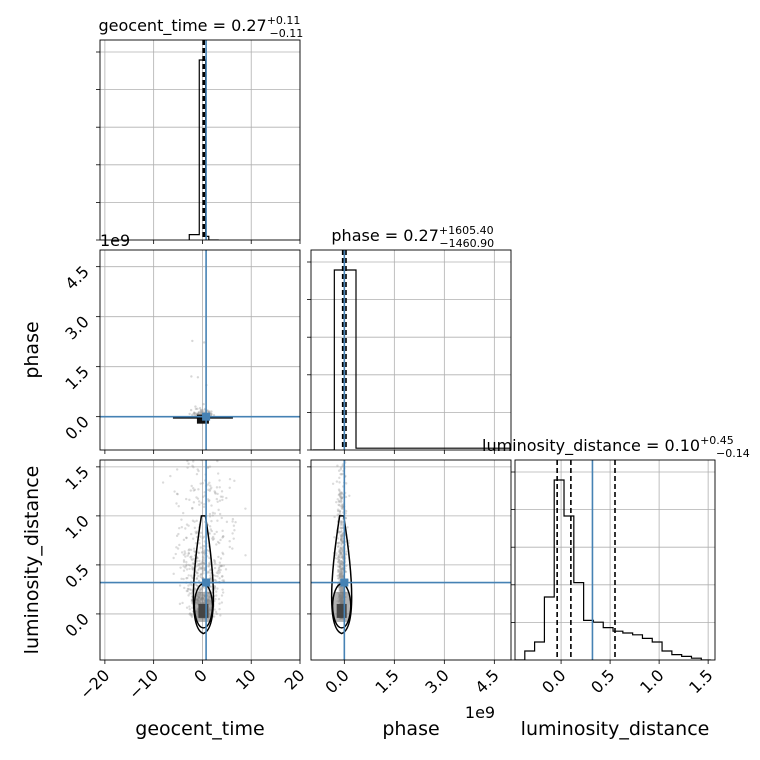 The height and width of the screenshot is (760, 760). I want to click on title-plus-error: +1605.40, so click(466, 230).